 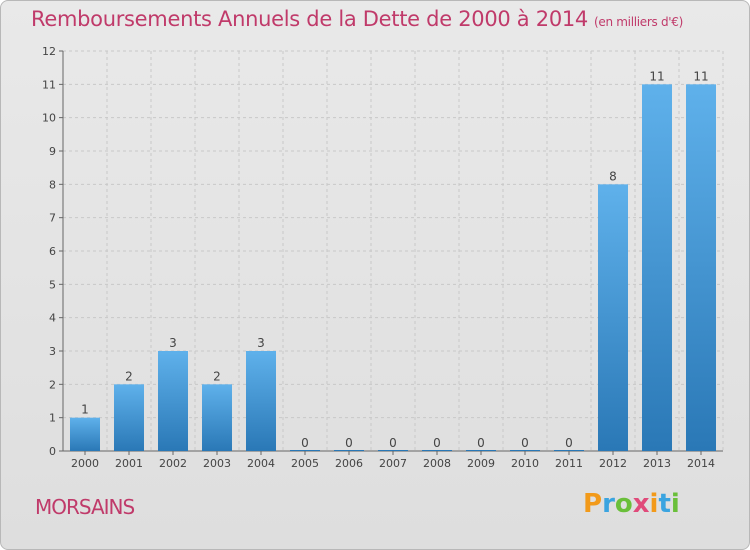 What do you see at coordinates (349, 463) in the screenshot?
I see `x-tick-label: 2006` at bounding box center [349, 463].